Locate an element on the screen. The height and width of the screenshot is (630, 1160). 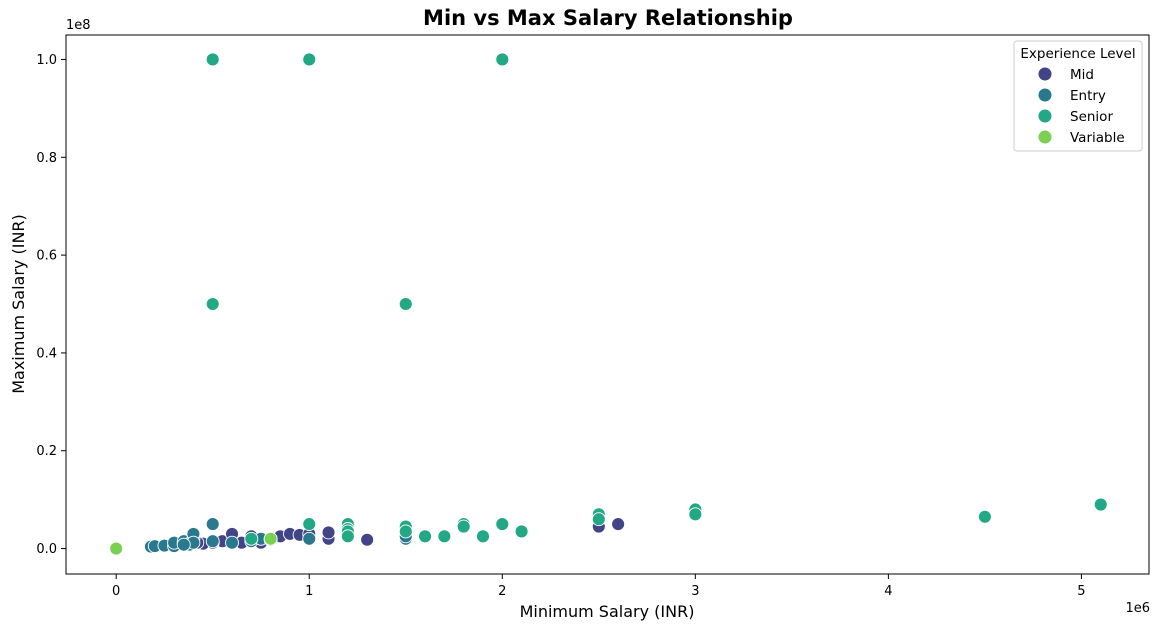
legend: Experience Level Mid Entry Senior Variable is located at coordinates (1078, 96).